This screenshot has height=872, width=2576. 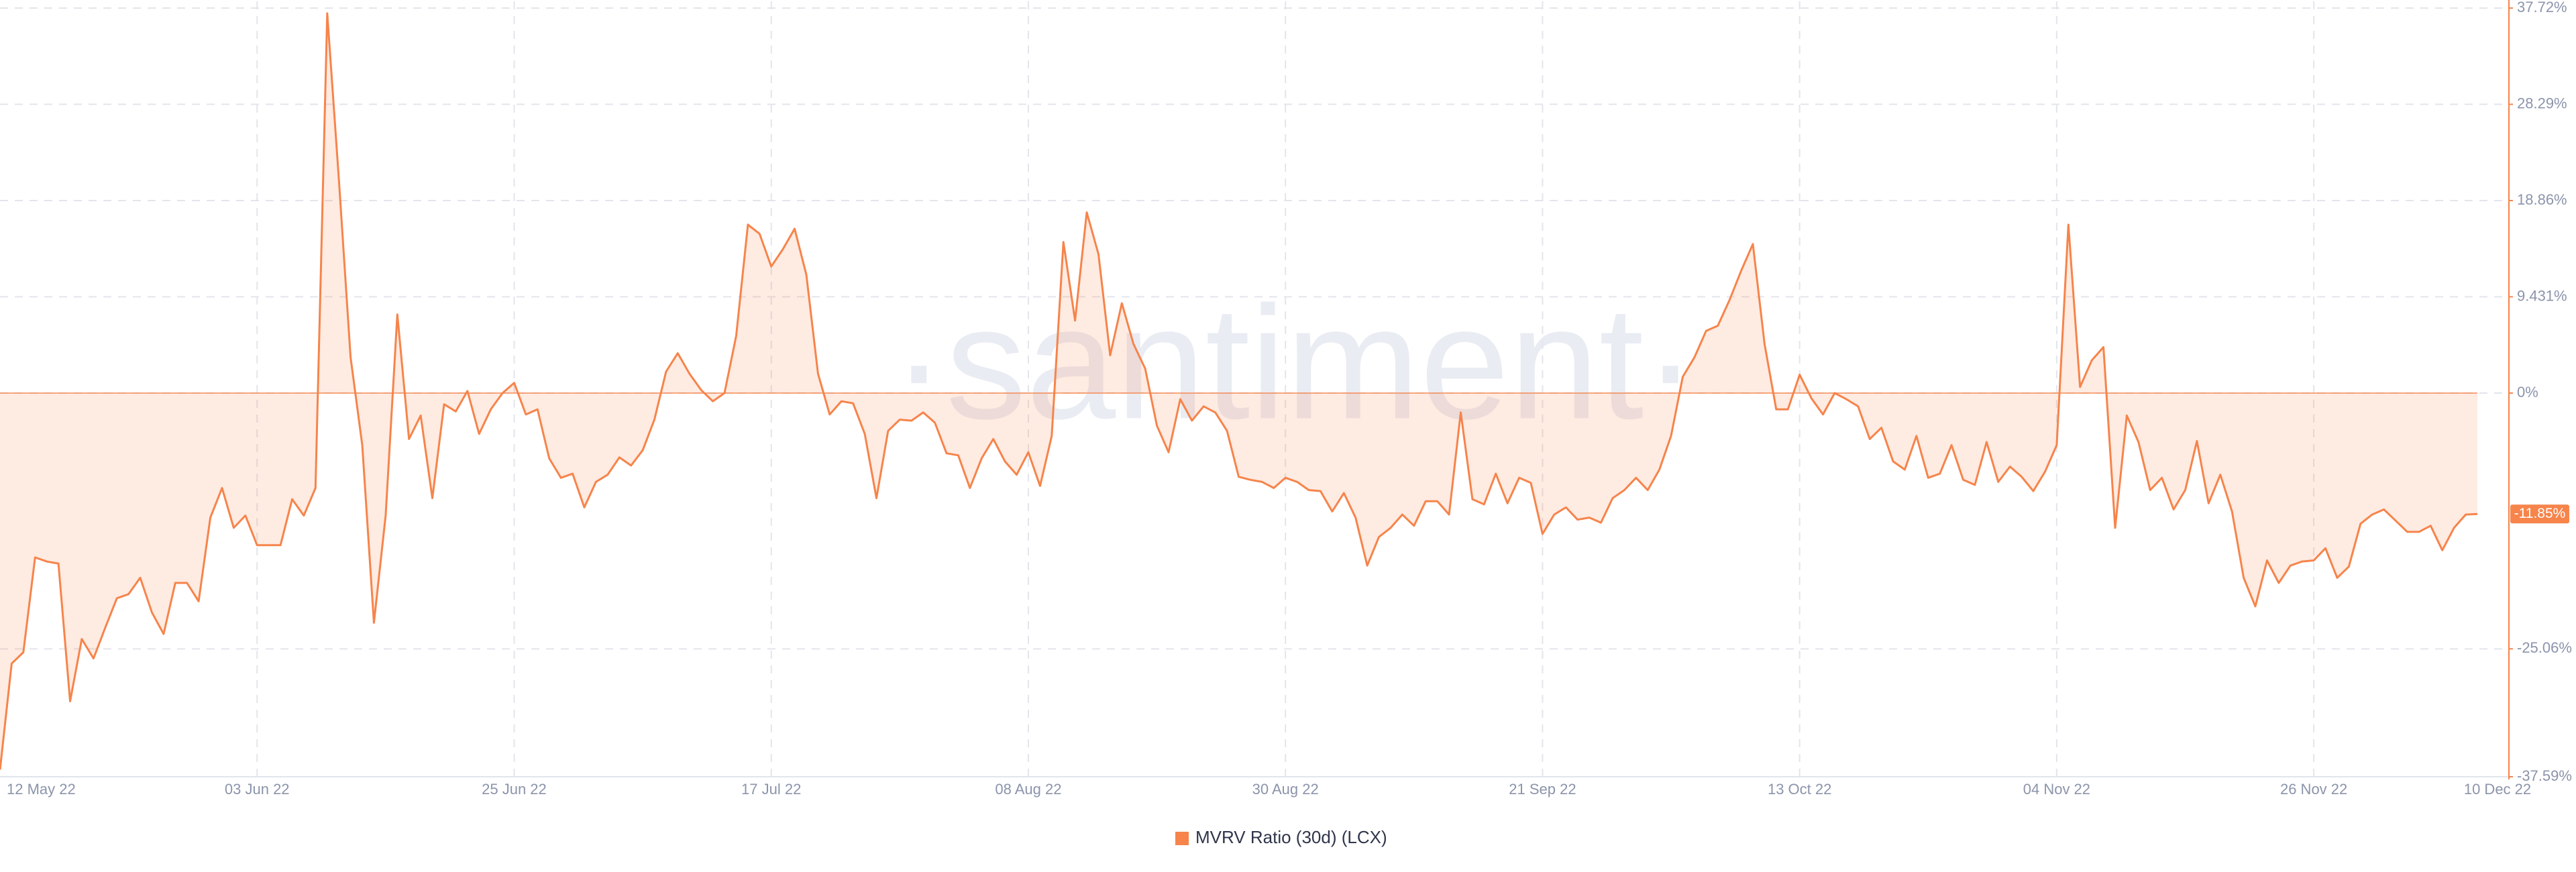 I want to click on x-tick-label: 12 May 22, so click(x=41, y=790).